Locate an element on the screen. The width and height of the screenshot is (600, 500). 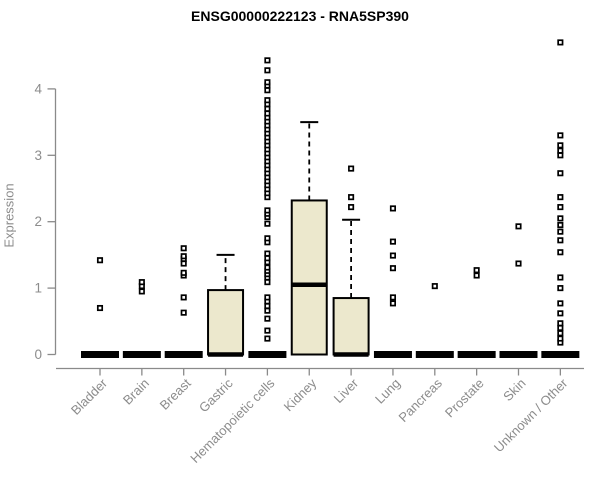
x-tick-label-pancreas: Pancreas is located at coordinates (420, 400).